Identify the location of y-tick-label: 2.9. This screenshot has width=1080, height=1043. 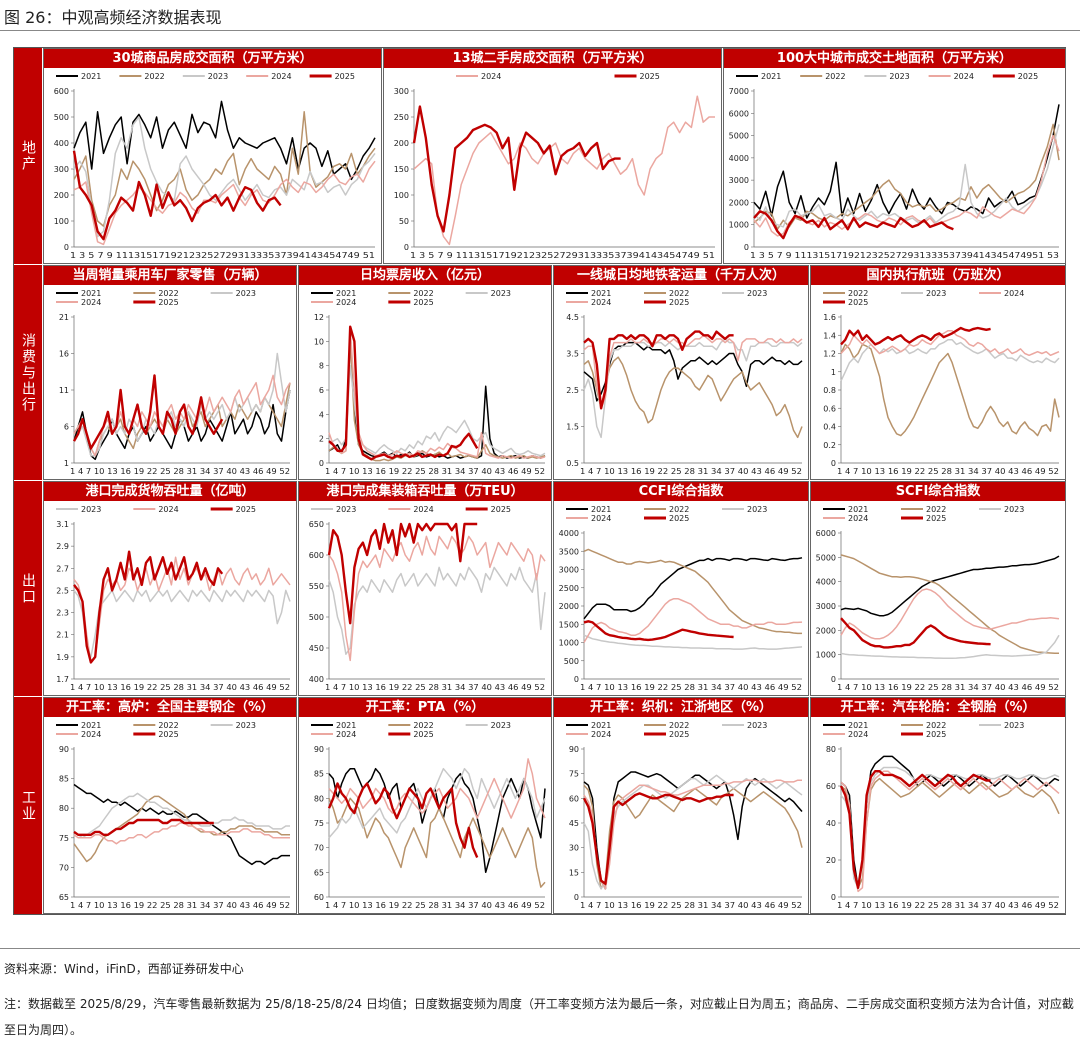
(62, 546).